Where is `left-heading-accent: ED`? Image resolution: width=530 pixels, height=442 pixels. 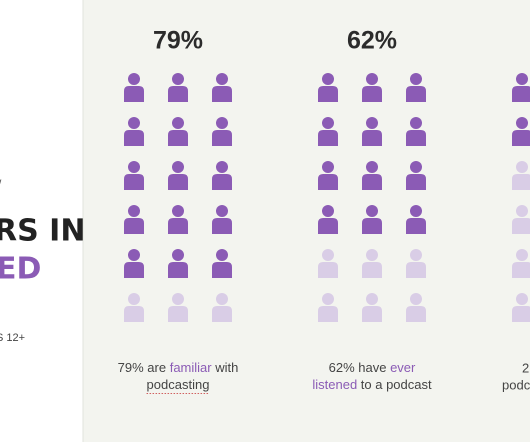
left-heading-accent: ED is located at coordinates (20, 269).